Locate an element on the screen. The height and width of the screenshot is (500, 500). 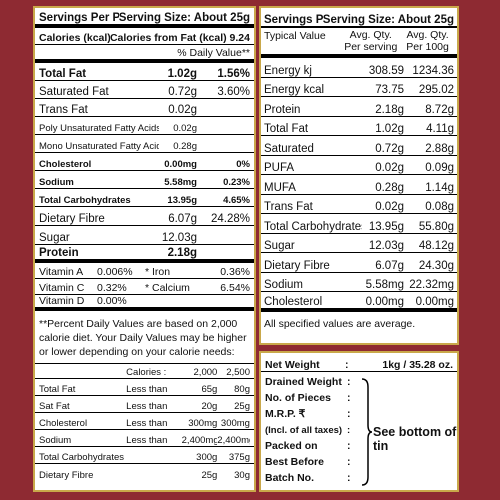
vitamin-row: Vitamin C 0.32% * Calcium 6.54% is located at coordinates (144, 287).